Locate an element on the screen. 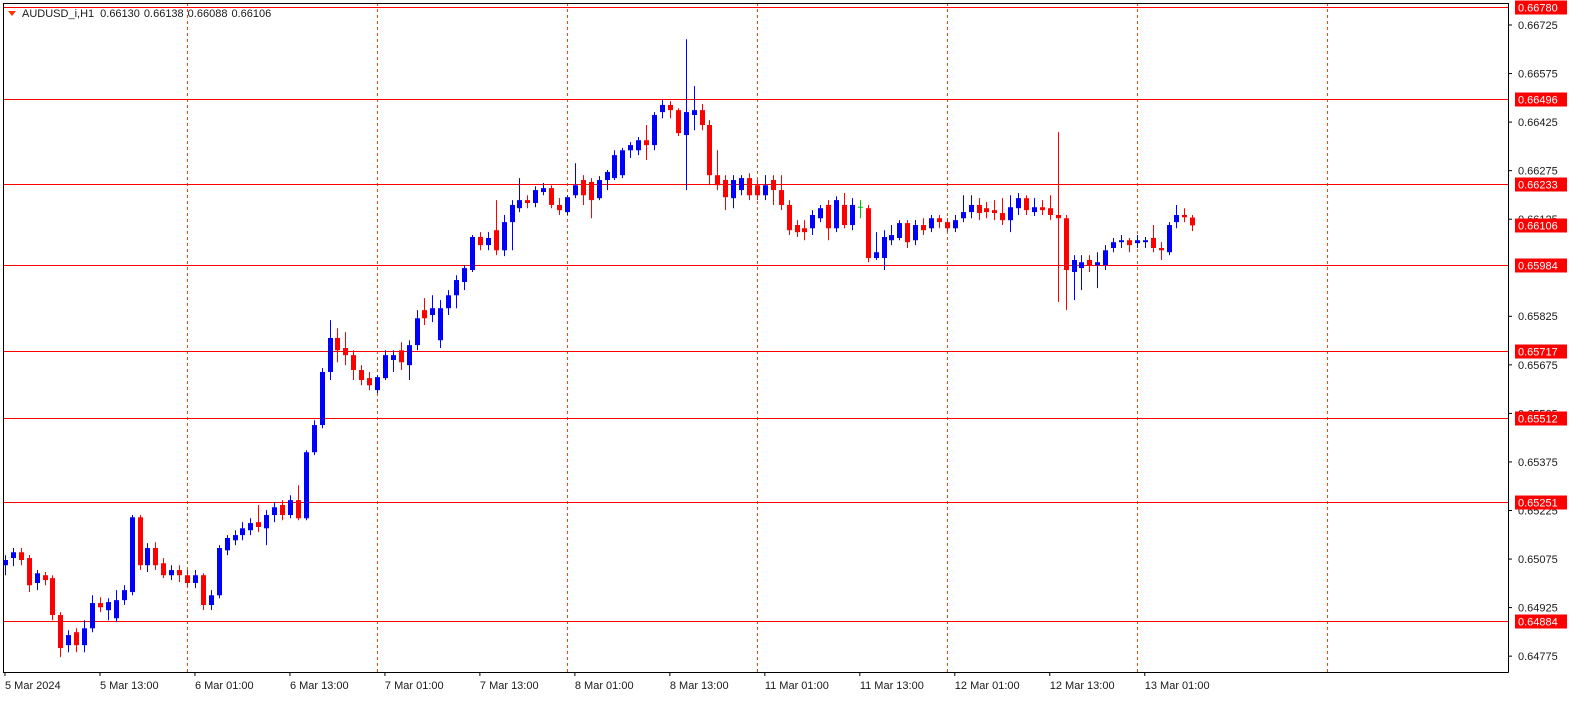 This screenshot has width=1586, height=708. x-tick-label: 12 Mar 01:00 is located at coordinates (987, 686).